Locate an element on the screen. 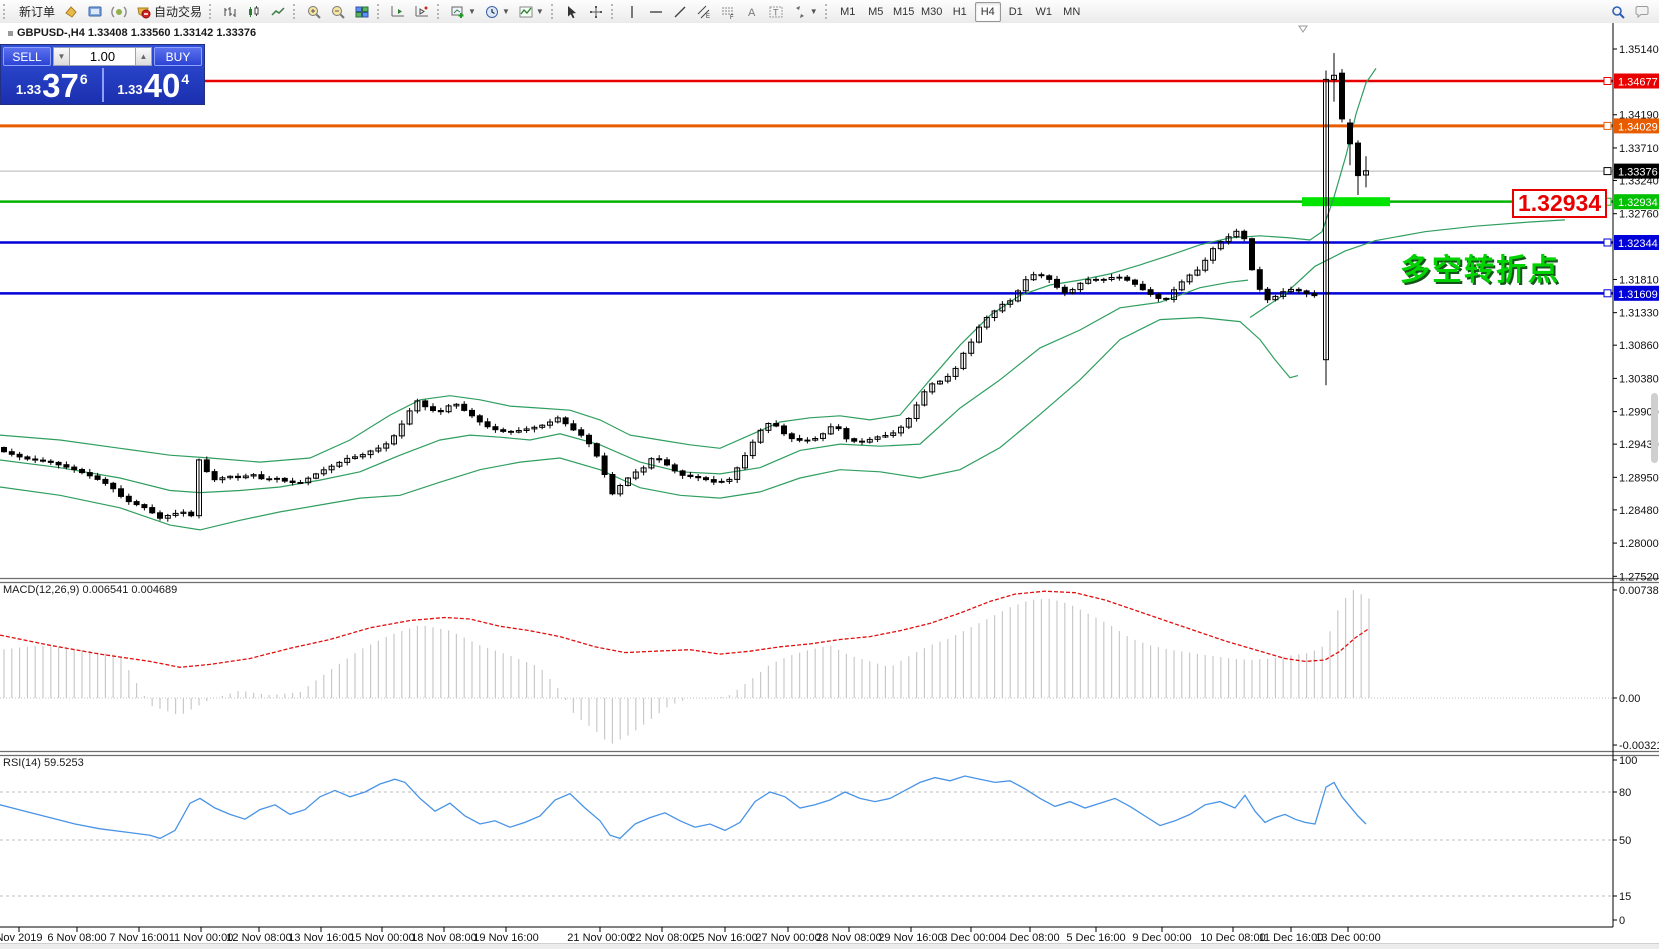 The height and width of the screenshot is (949, 1659). tab-timeframe-h1: H1 is located at coordinates (959, 11).